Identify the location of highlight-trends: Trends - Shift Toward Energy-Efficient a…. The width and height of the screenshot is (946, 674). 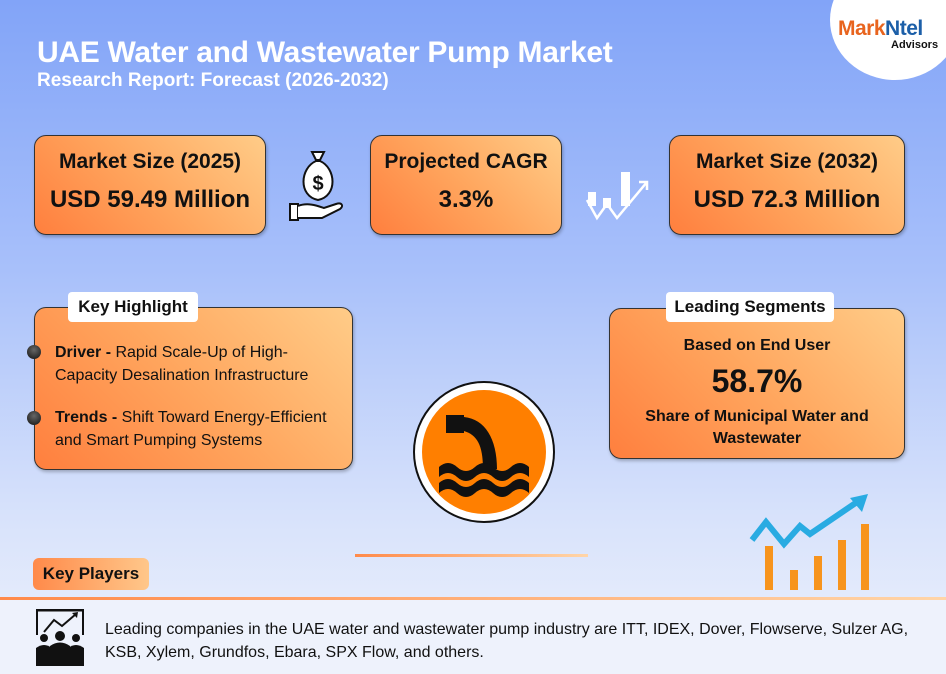
(202, 429).